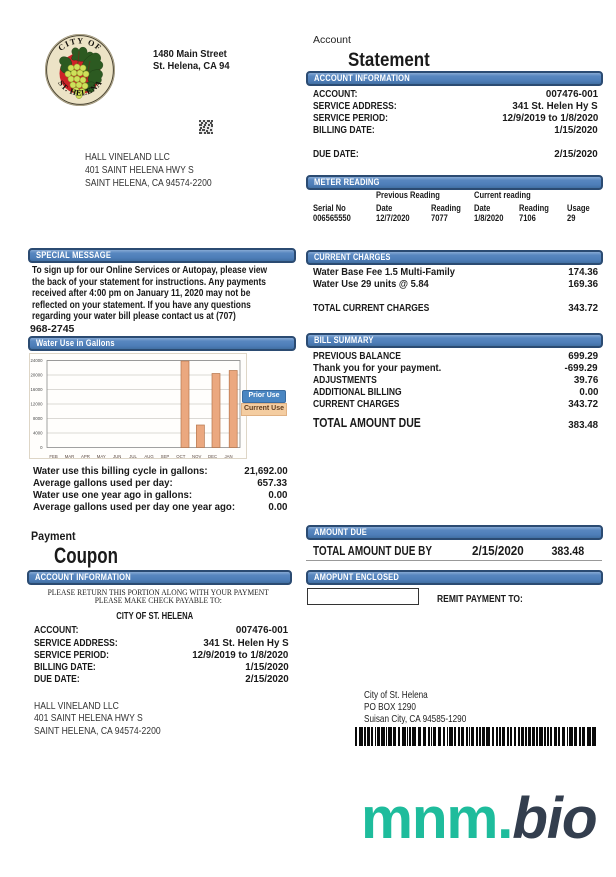  I want to click on svg-text: APR, so click(85, 456).